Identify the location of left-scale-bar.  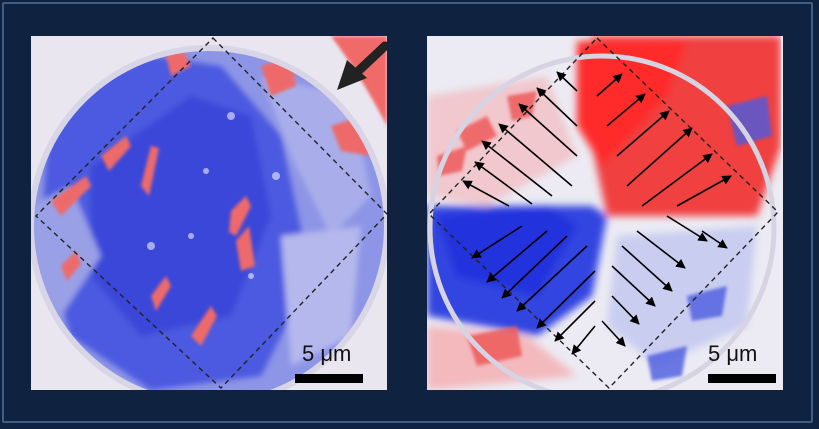
(329, 378).